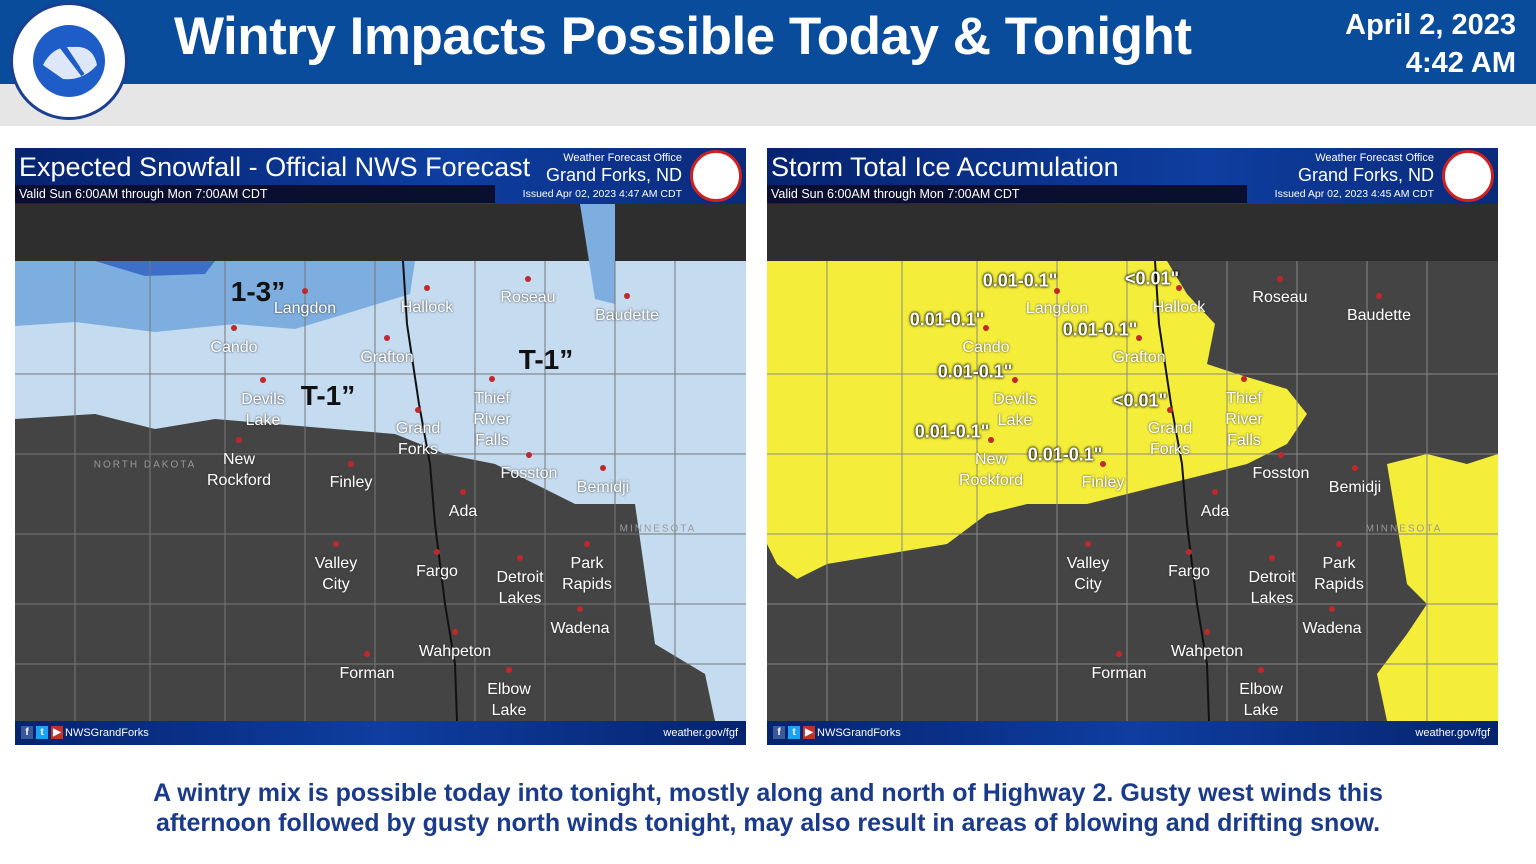  What do you see at coordinates (155, 268) in the screenshot?
I see `snow-dark-region` at bounding box center [155, 268].